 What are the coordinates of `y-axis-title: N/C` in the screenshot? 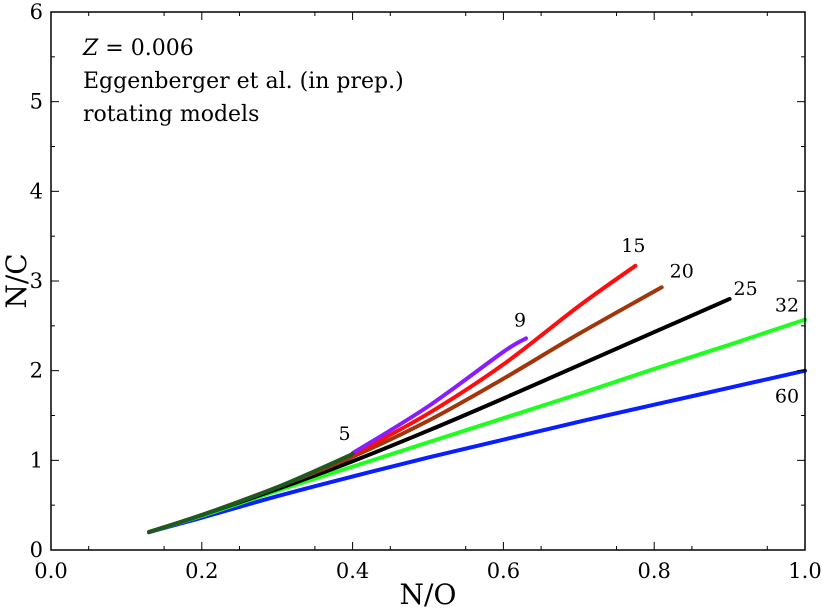 It's located at (16, 280).